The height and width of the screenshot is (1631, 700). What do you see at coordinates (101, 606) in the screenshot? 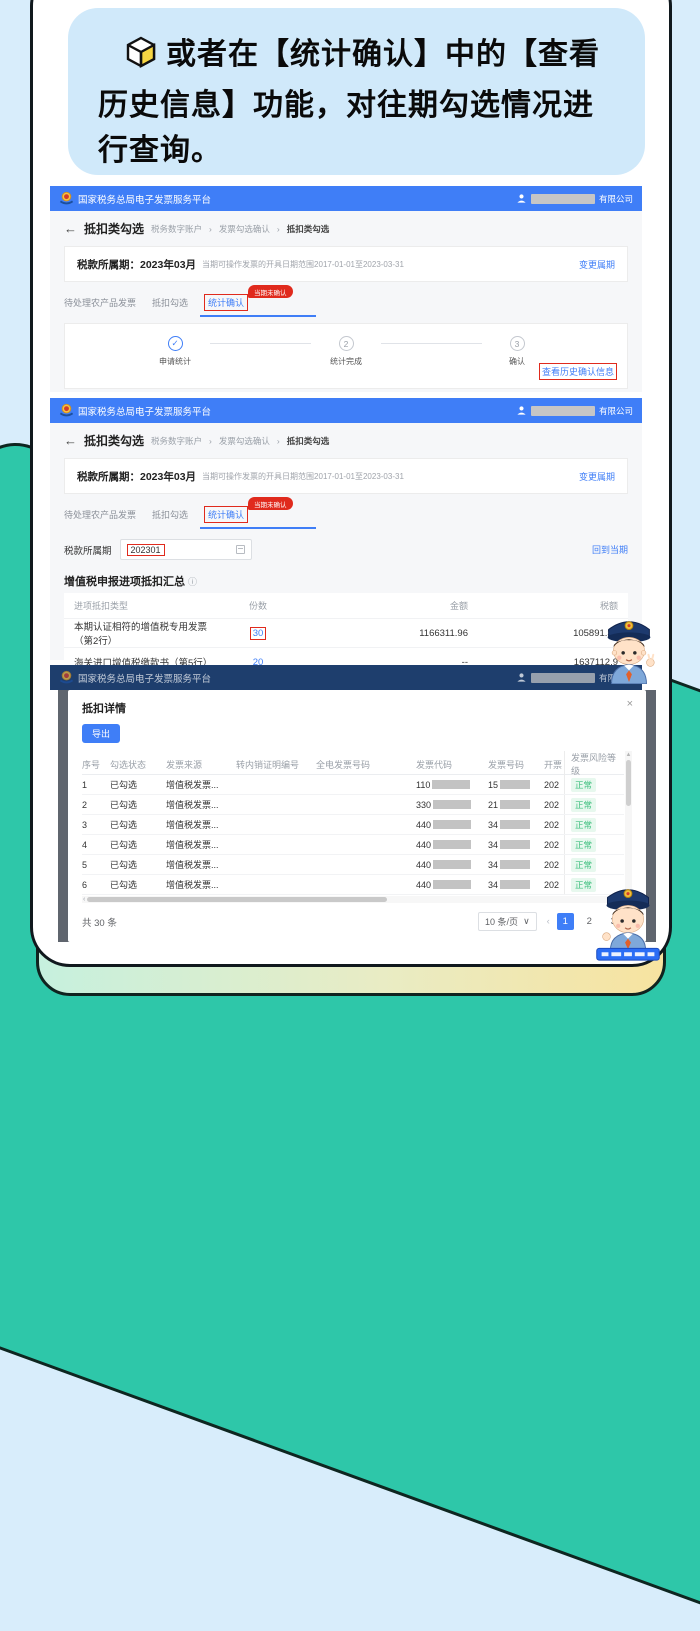
I see `col-type: 进项抵扣类型` at bounding box center [101, 606].